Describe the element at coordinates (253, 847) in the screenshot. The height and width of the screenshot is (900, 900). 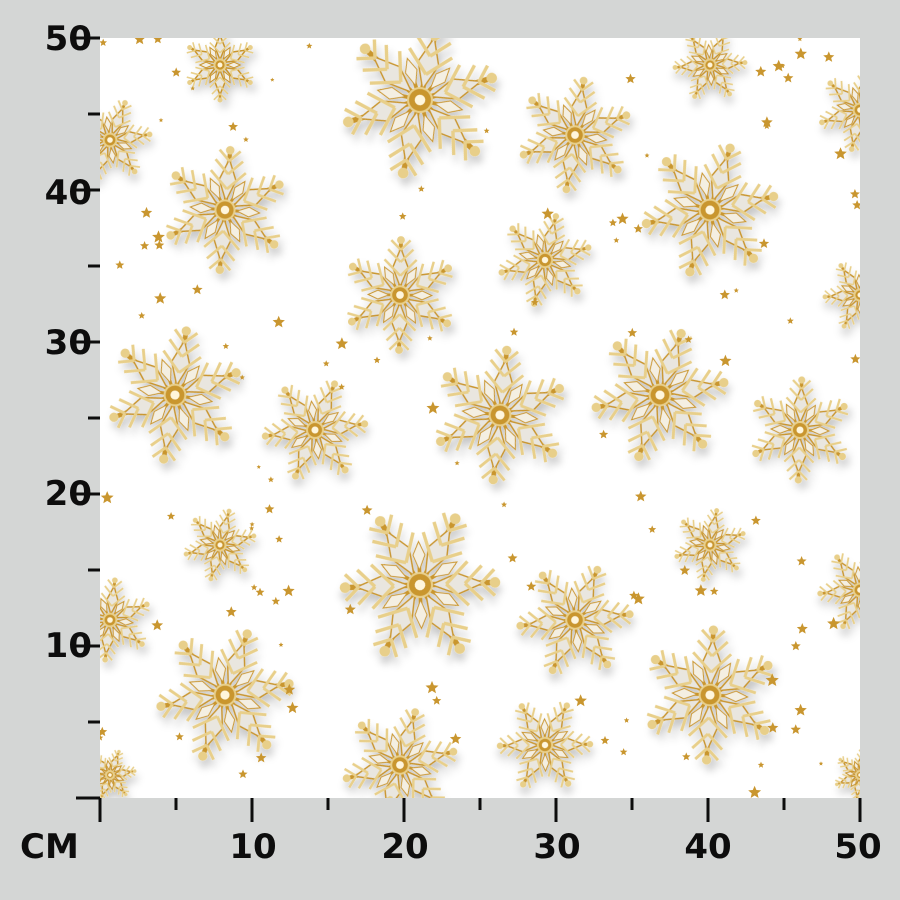
I see `x-tick-label-10: 10` at that location.